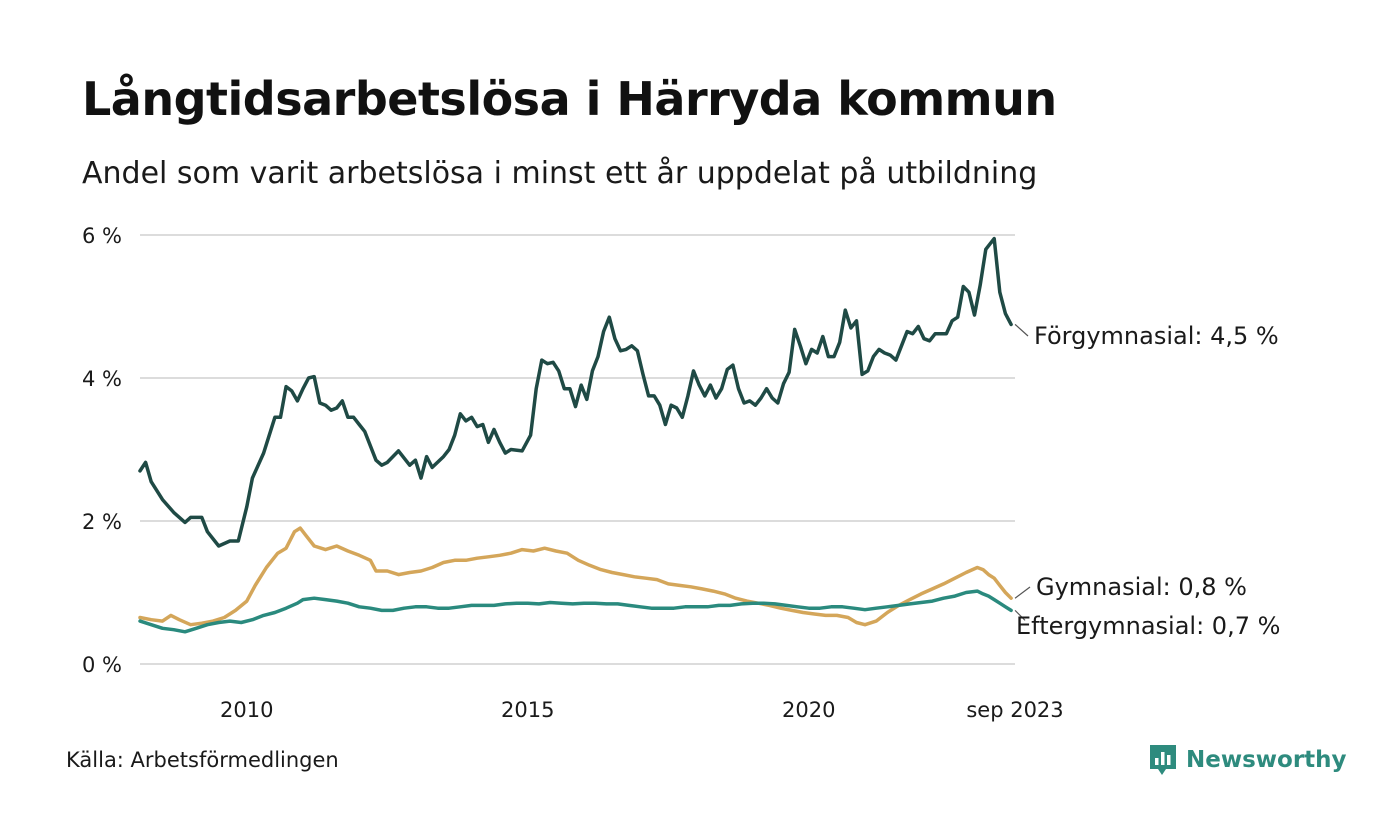  Describe the element at coordinates (246, 710) in the screenshot. I see `x-tick-label: 2010` at that location.